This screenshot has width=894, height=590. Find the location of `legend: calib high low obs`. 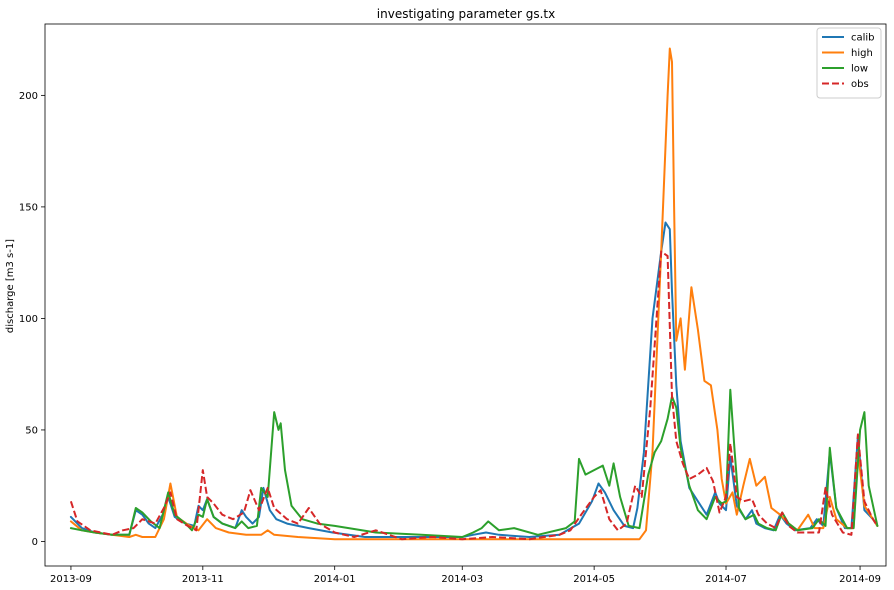

legend: calib high low obs is located at coordinates (849, 63).